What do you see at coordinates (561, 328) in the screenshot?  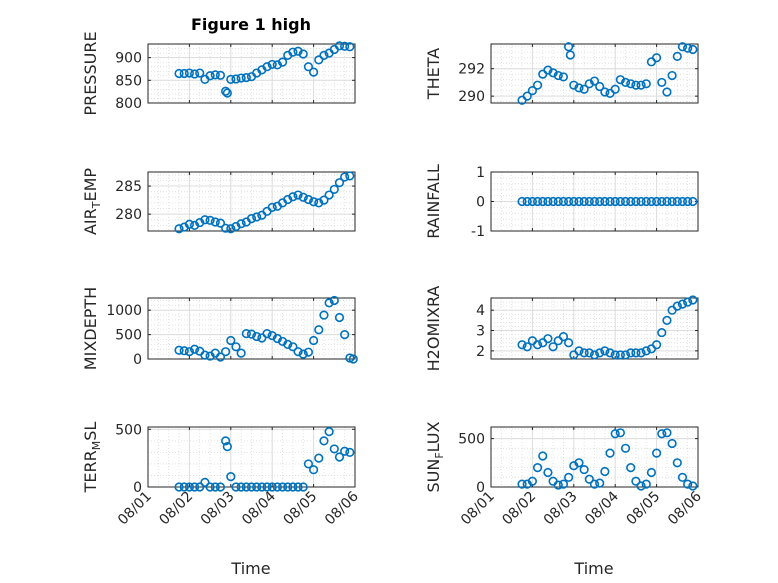 I see `subplot-h2omixra: 2 3 4 H2OMIXRA` at bounding box center [561, 328].